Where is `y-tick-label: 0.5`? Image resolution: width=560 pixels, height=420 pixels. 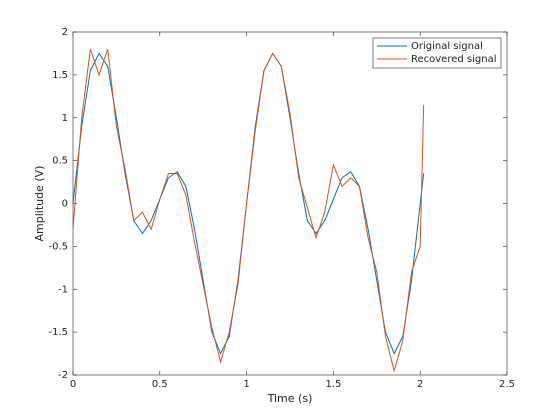 y-tick-label: 0.5 is located at coordinates (60, 161).